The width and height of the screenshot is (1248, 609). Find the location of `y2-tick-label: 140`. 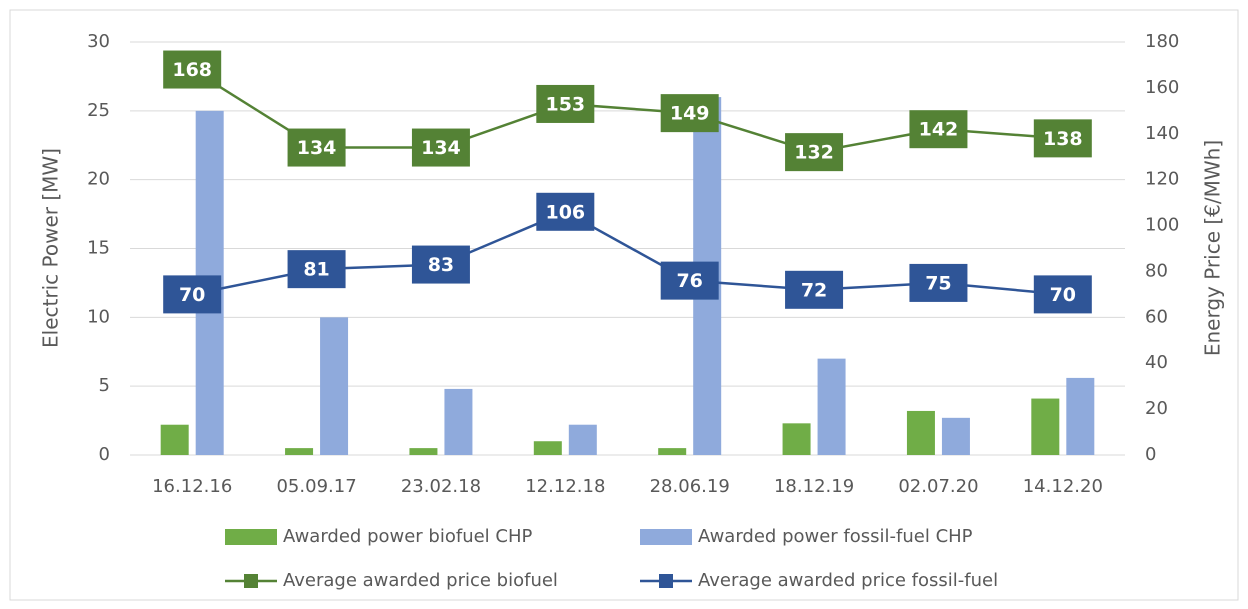

y2-tick-label: 140 is located at coordinates (1162, 133).